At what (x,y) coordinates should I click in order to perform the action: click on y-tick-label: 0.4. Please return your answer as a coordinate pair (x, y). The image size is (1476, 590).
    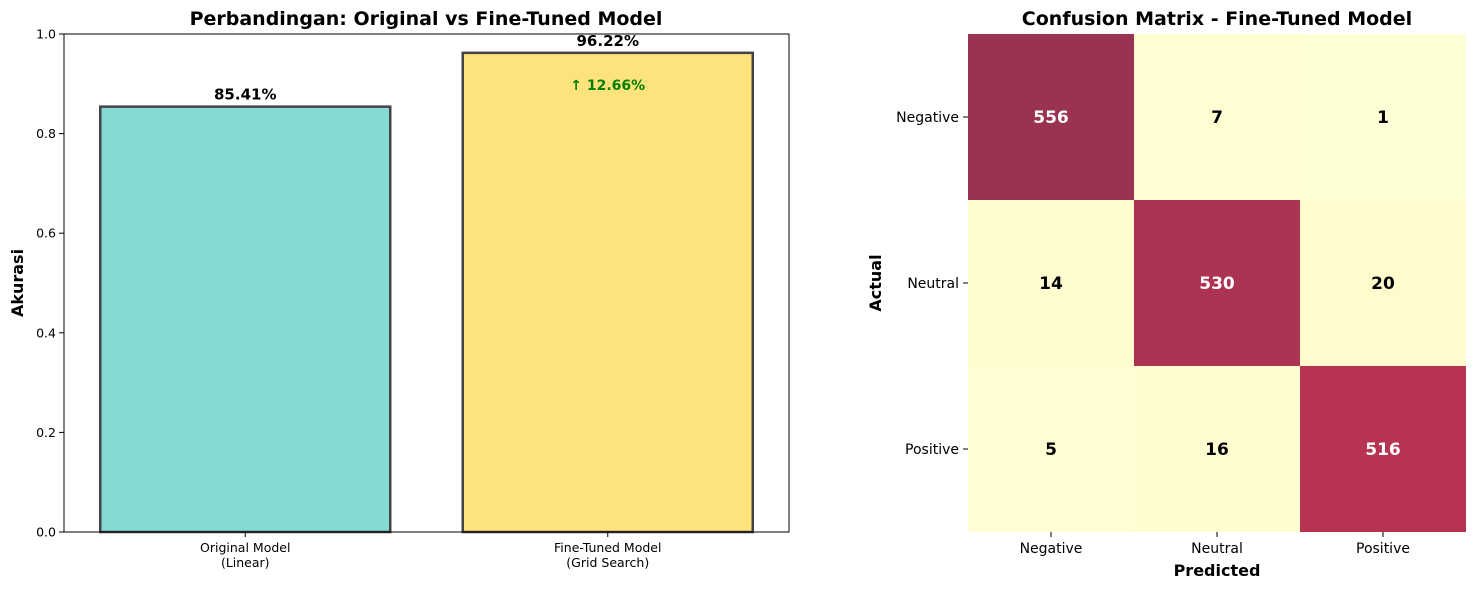
    Looking at the image, I should click on (46, 332).